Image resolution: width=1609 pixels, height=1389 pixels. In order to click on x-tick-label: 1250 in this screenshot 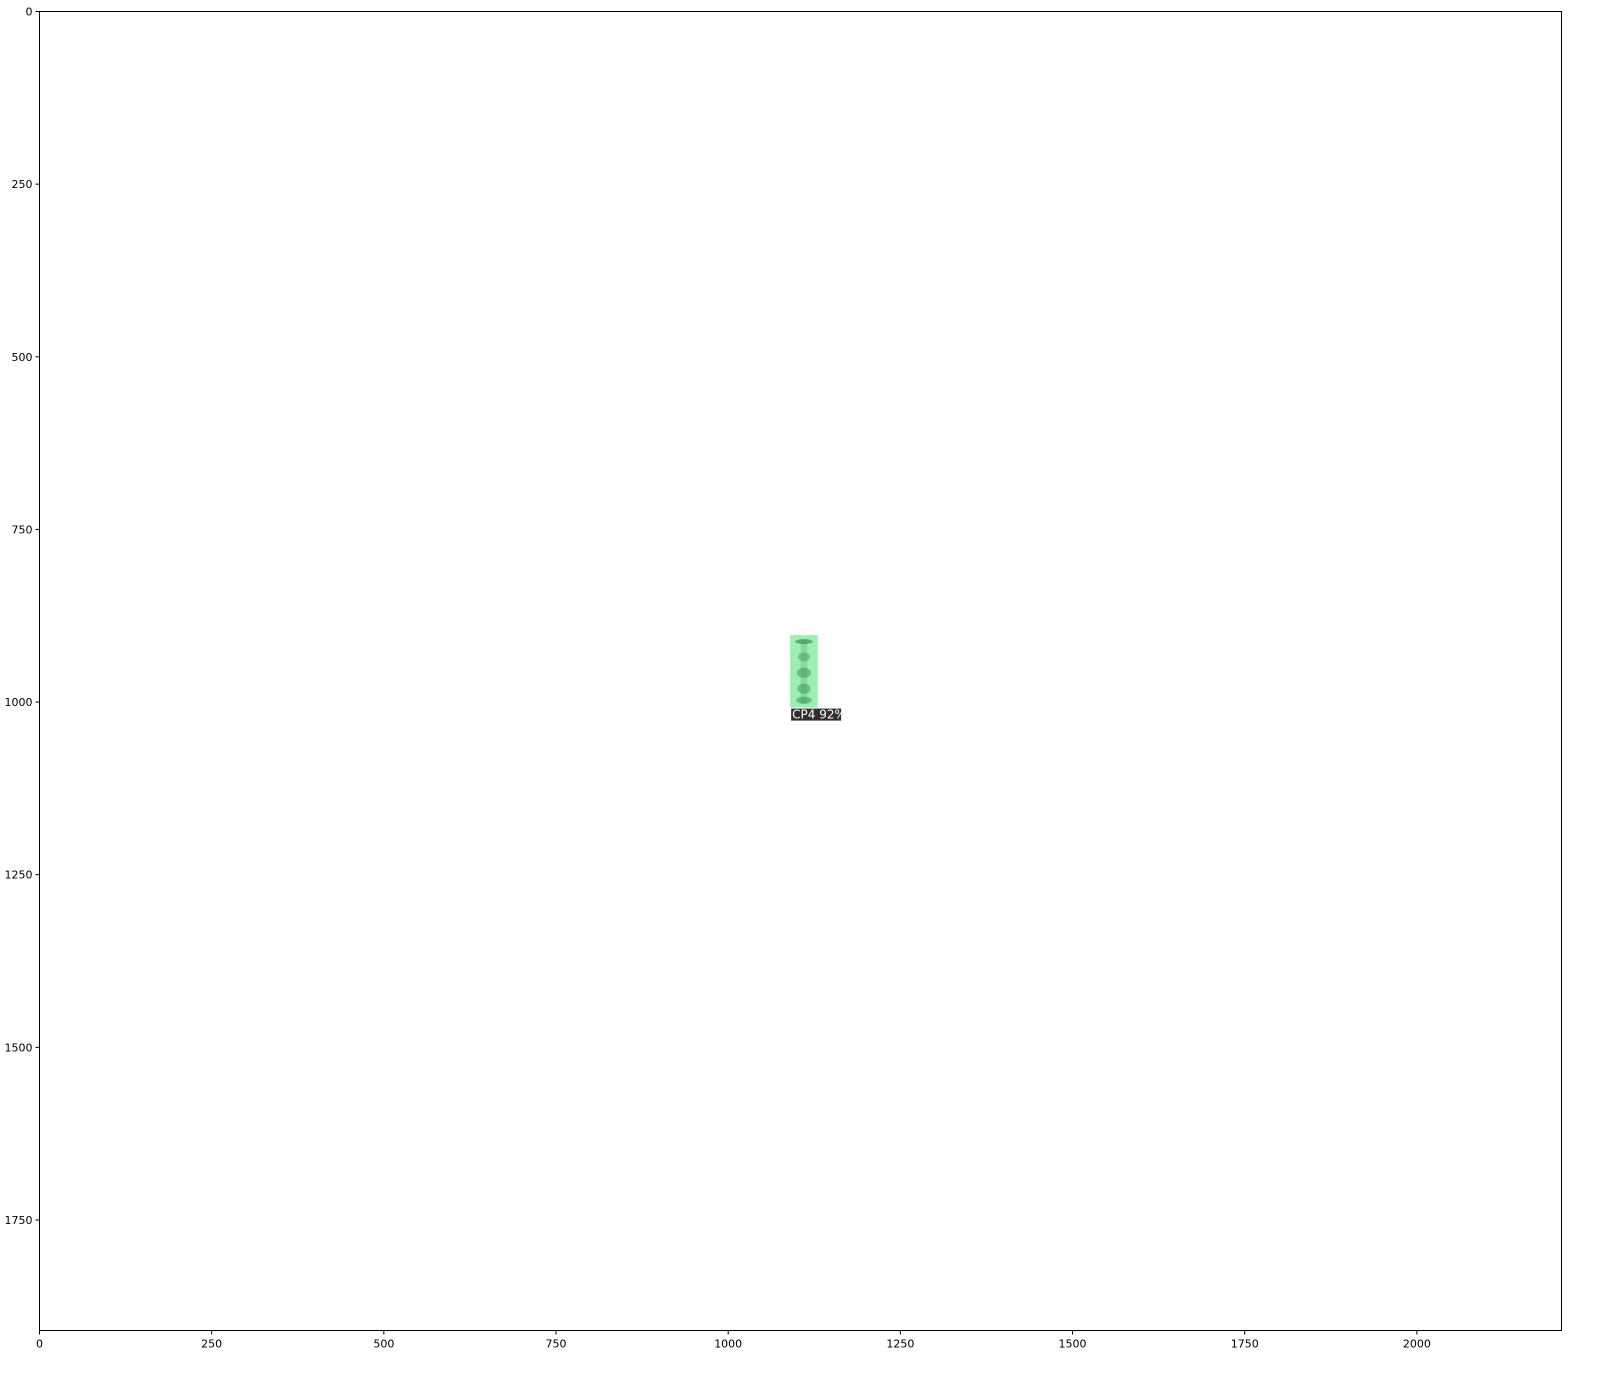, I will do `click(900, 1344)`.